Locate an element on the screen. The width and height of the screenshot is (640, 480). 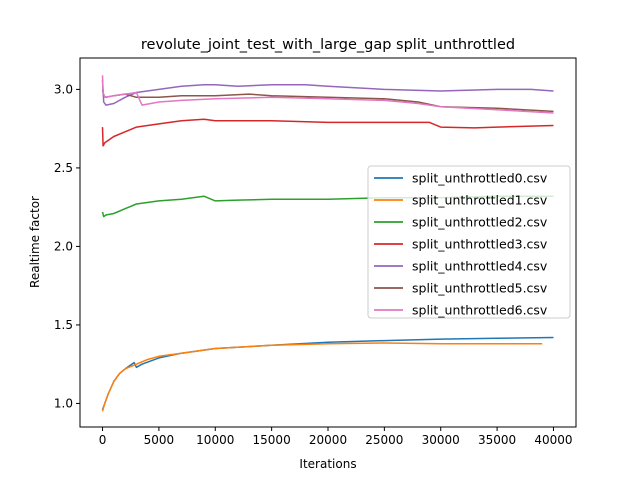
x-tick-label: 10000 is located at coordinates (215, 440).